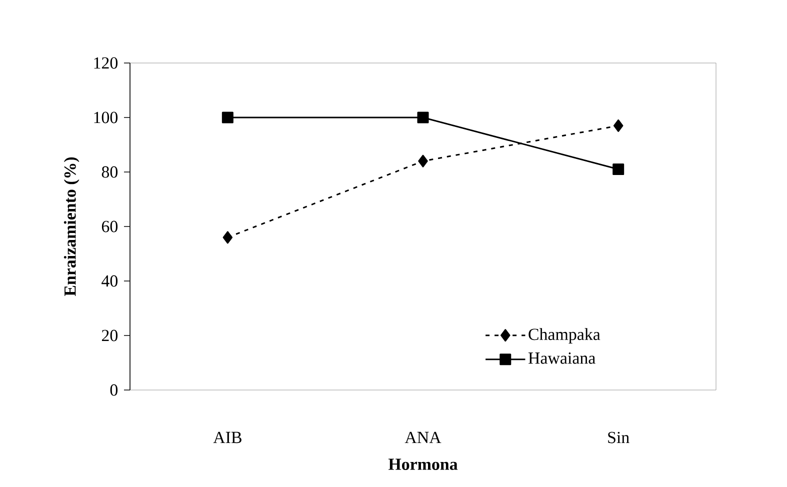 The image size is (787, 487). I want to click on y-tick-label: 80, so click(110, 172).